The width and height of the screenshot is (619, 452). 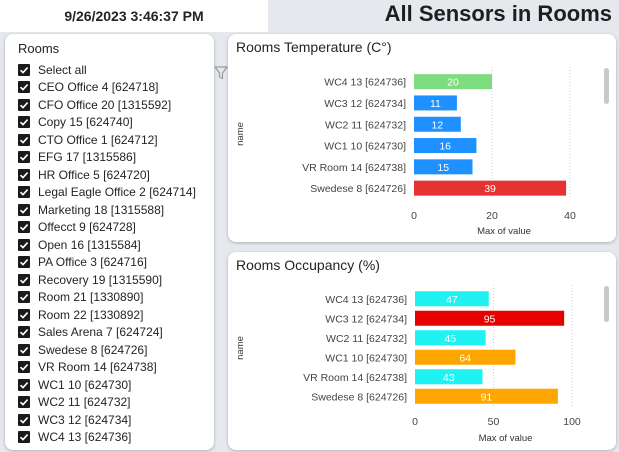 I want to click on slicer-item: CFO Office 20 [1315592], so click(x=107, y=105).